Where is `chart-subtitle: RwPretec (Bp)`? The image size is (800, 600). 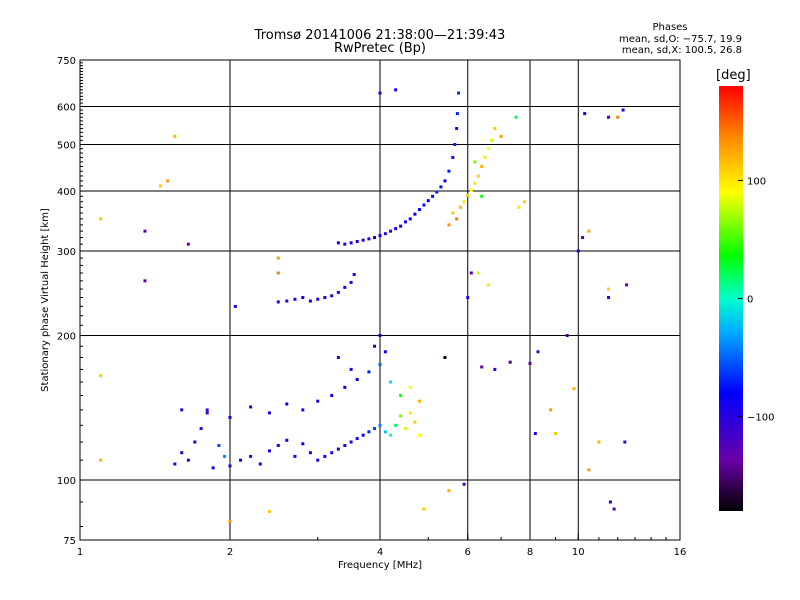
chart-subtitle: RwPretec (Bp) is located at coordinates (380, 48).